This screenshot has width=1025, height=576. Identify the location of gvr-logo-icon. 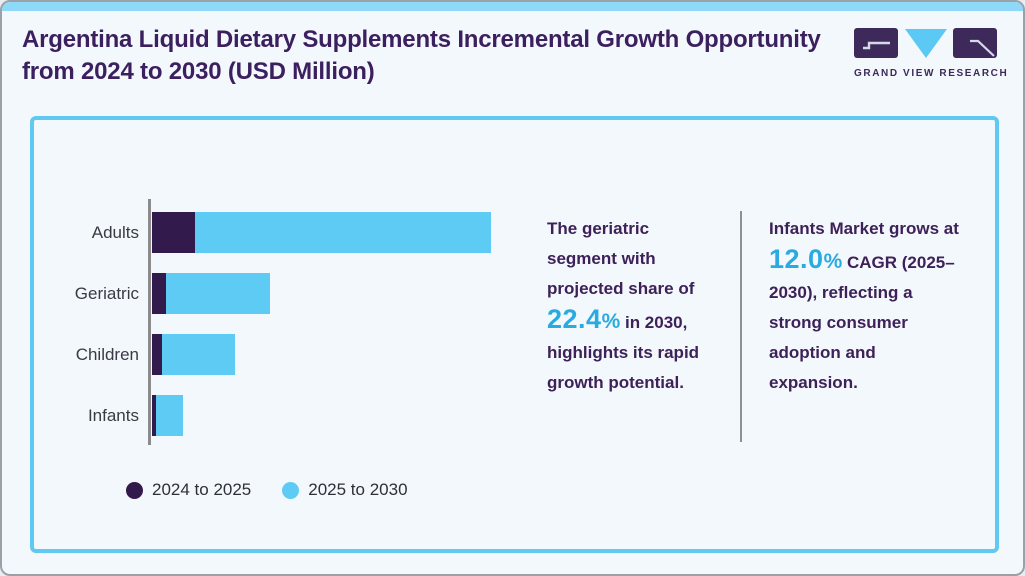
(925, 43).